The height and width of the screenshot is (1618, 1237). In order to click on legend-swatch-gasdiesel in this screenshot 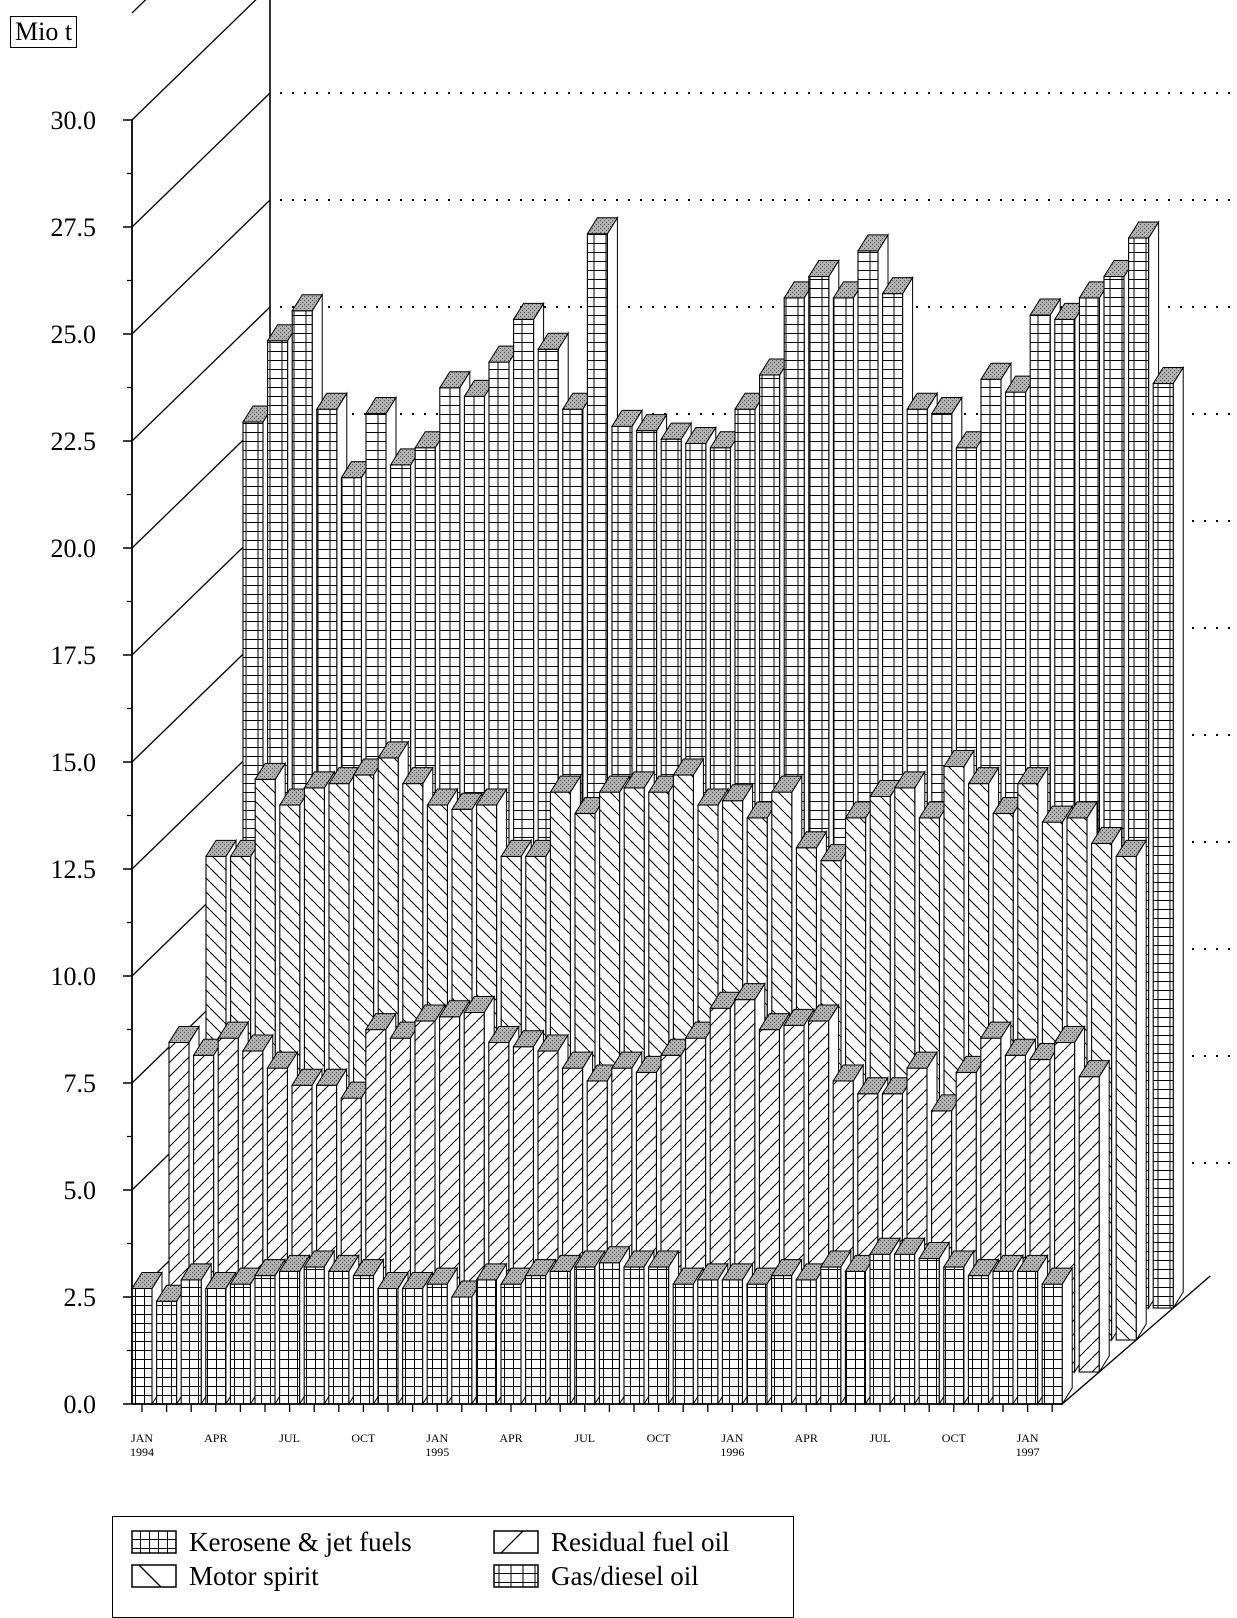, I will do `click(516, 1576)`.